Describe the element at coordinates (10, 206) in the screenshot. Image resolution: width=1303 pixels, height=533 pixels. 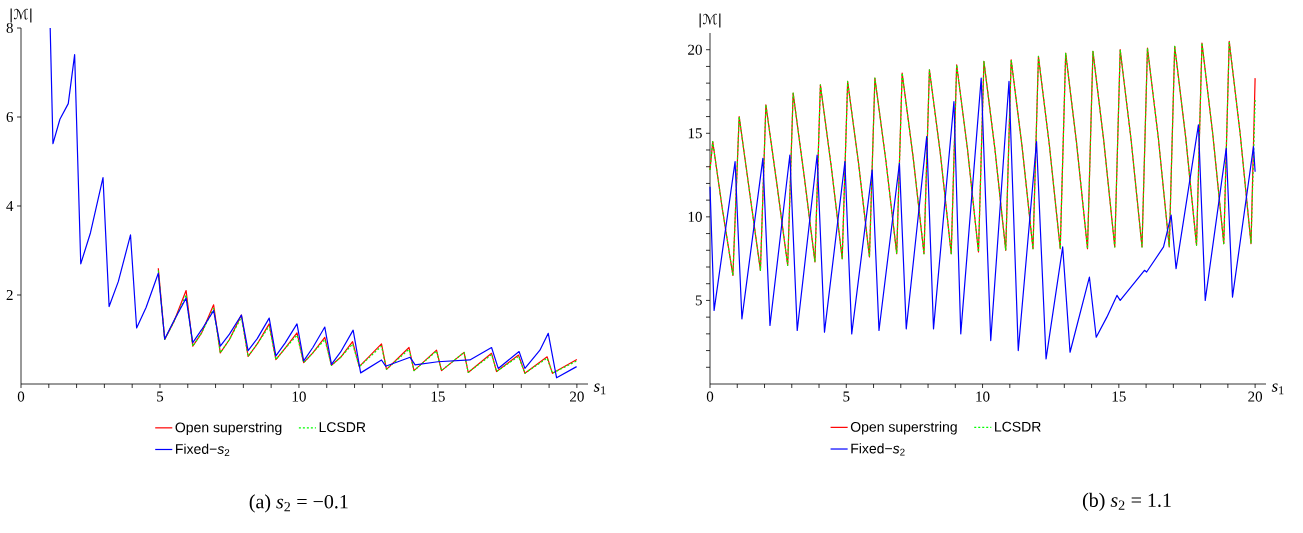
I see `y-tick-label: 4` at that location.